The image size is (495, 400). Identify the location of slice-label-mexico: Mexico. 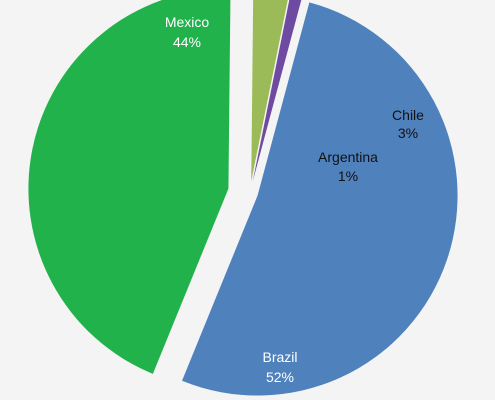
(187, 22).